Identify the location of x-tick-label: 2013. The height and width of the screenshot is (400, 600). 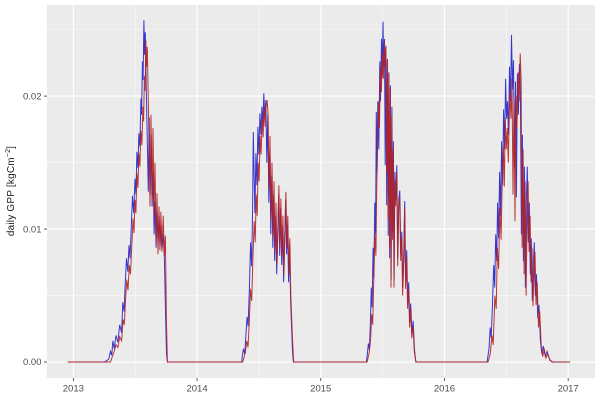
(73, 389).